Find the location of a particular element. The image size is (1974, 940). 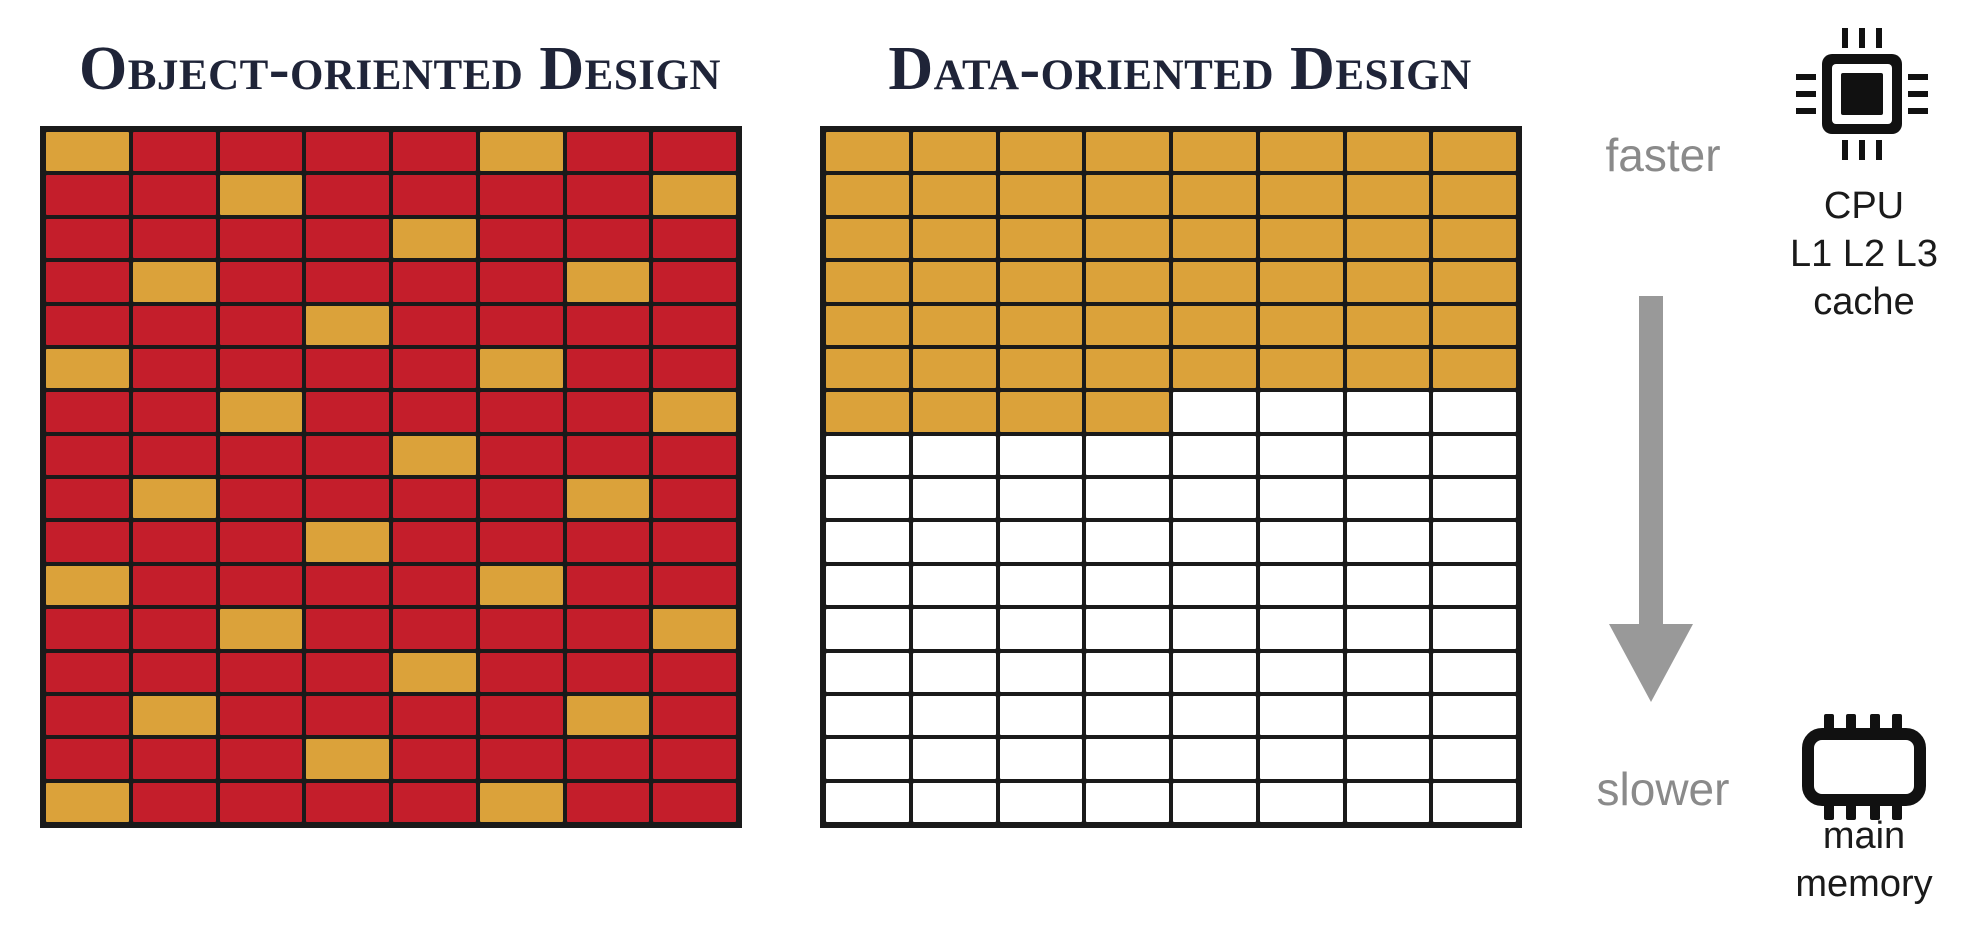

cpu-caption-line: cache is located at coordinates (1864, 302).